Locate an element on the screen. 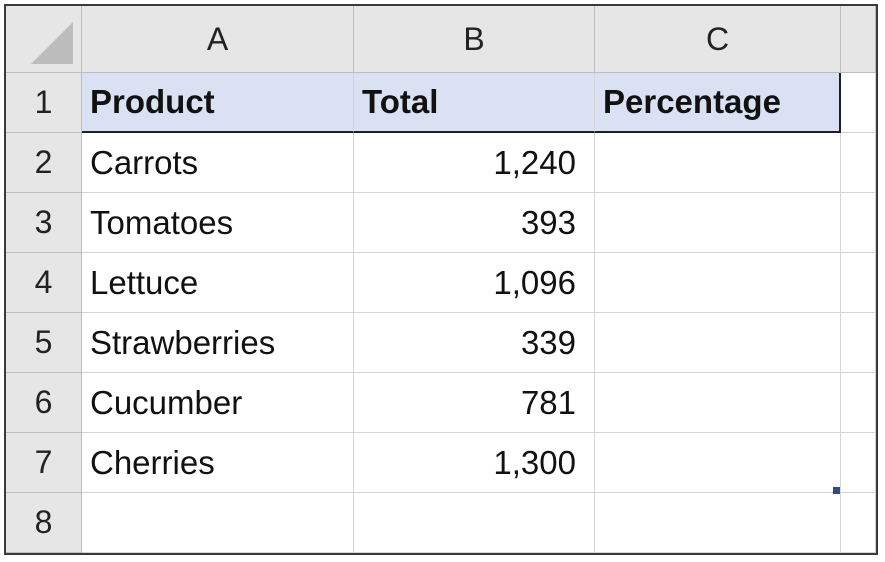 The image size is (885, 562). cell-a6: Cucumber is located at coordinates (218, 403).